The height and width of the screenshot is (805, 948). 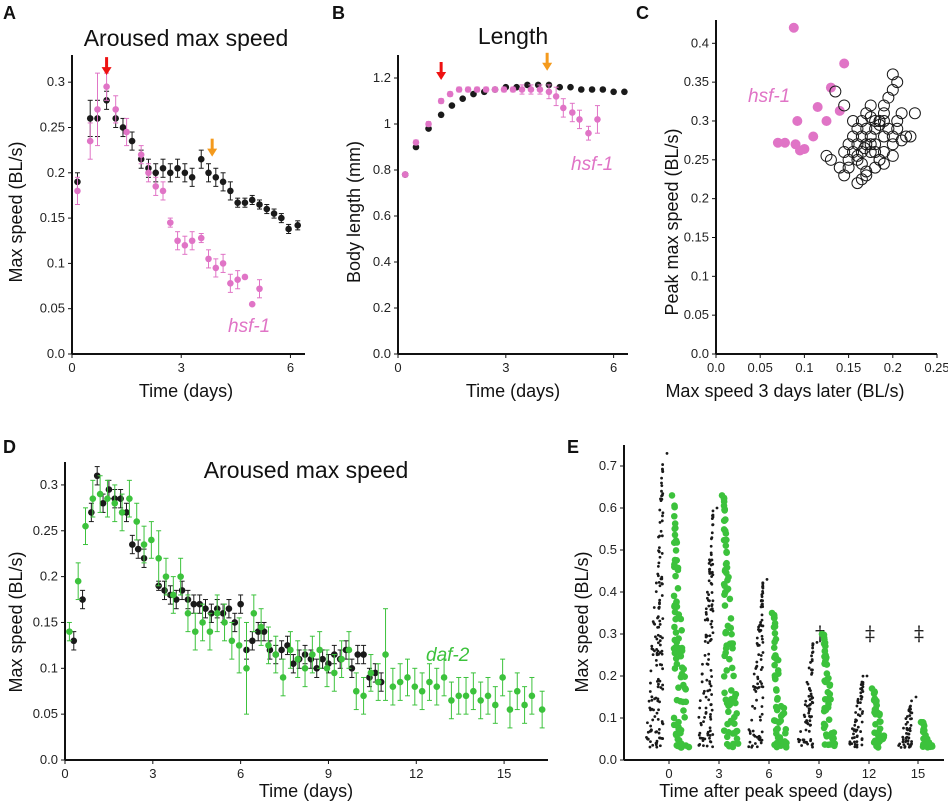 I want to click on panel-d-xtick-label: 9, so click(x=328, y=773).